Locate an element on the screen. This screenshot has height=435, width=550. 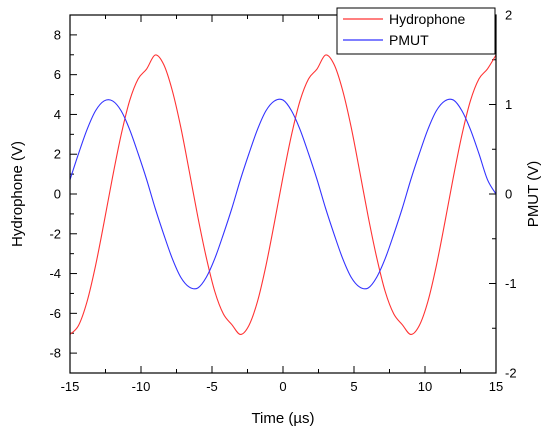
left-y-tick-label: 4 is located at coordinates (57, 114).